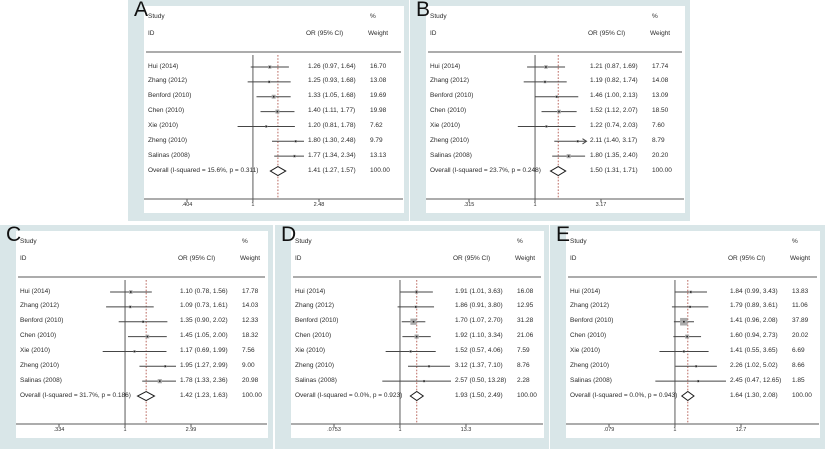 The width and height of the screenshot is (825, 449). I want to click on study-or-ci-label: 1.77 (1.34, 2.34), so click(332, 155).